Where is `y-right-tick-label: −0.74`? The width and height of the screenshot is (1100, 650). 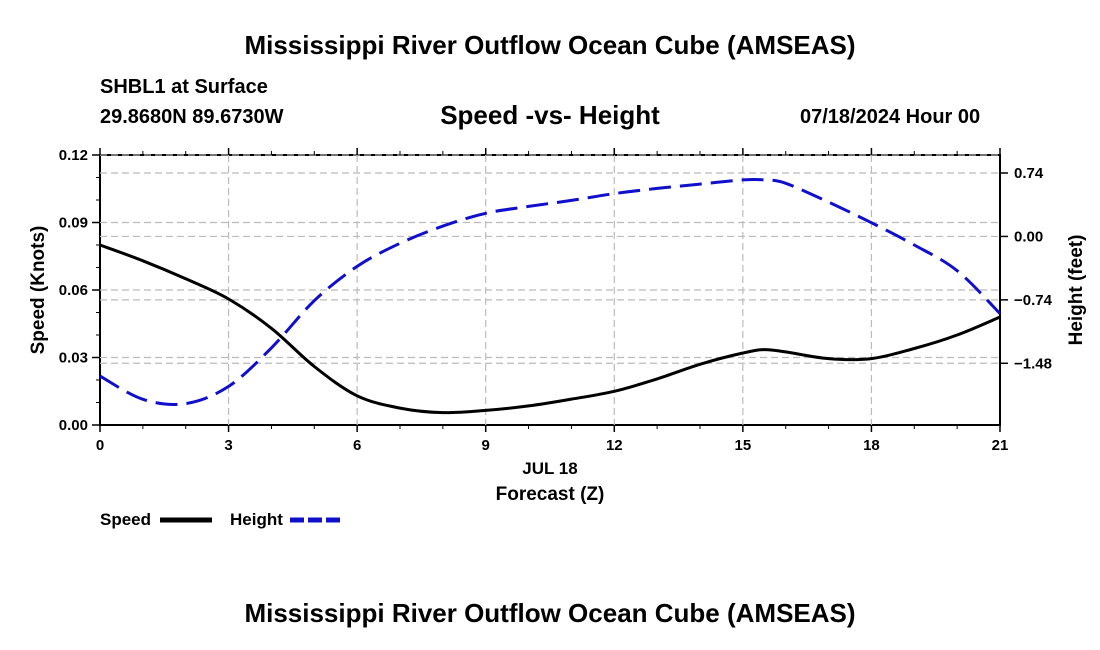 y-right-tick-label: −0.74 is located at coordinates (1033, 300).